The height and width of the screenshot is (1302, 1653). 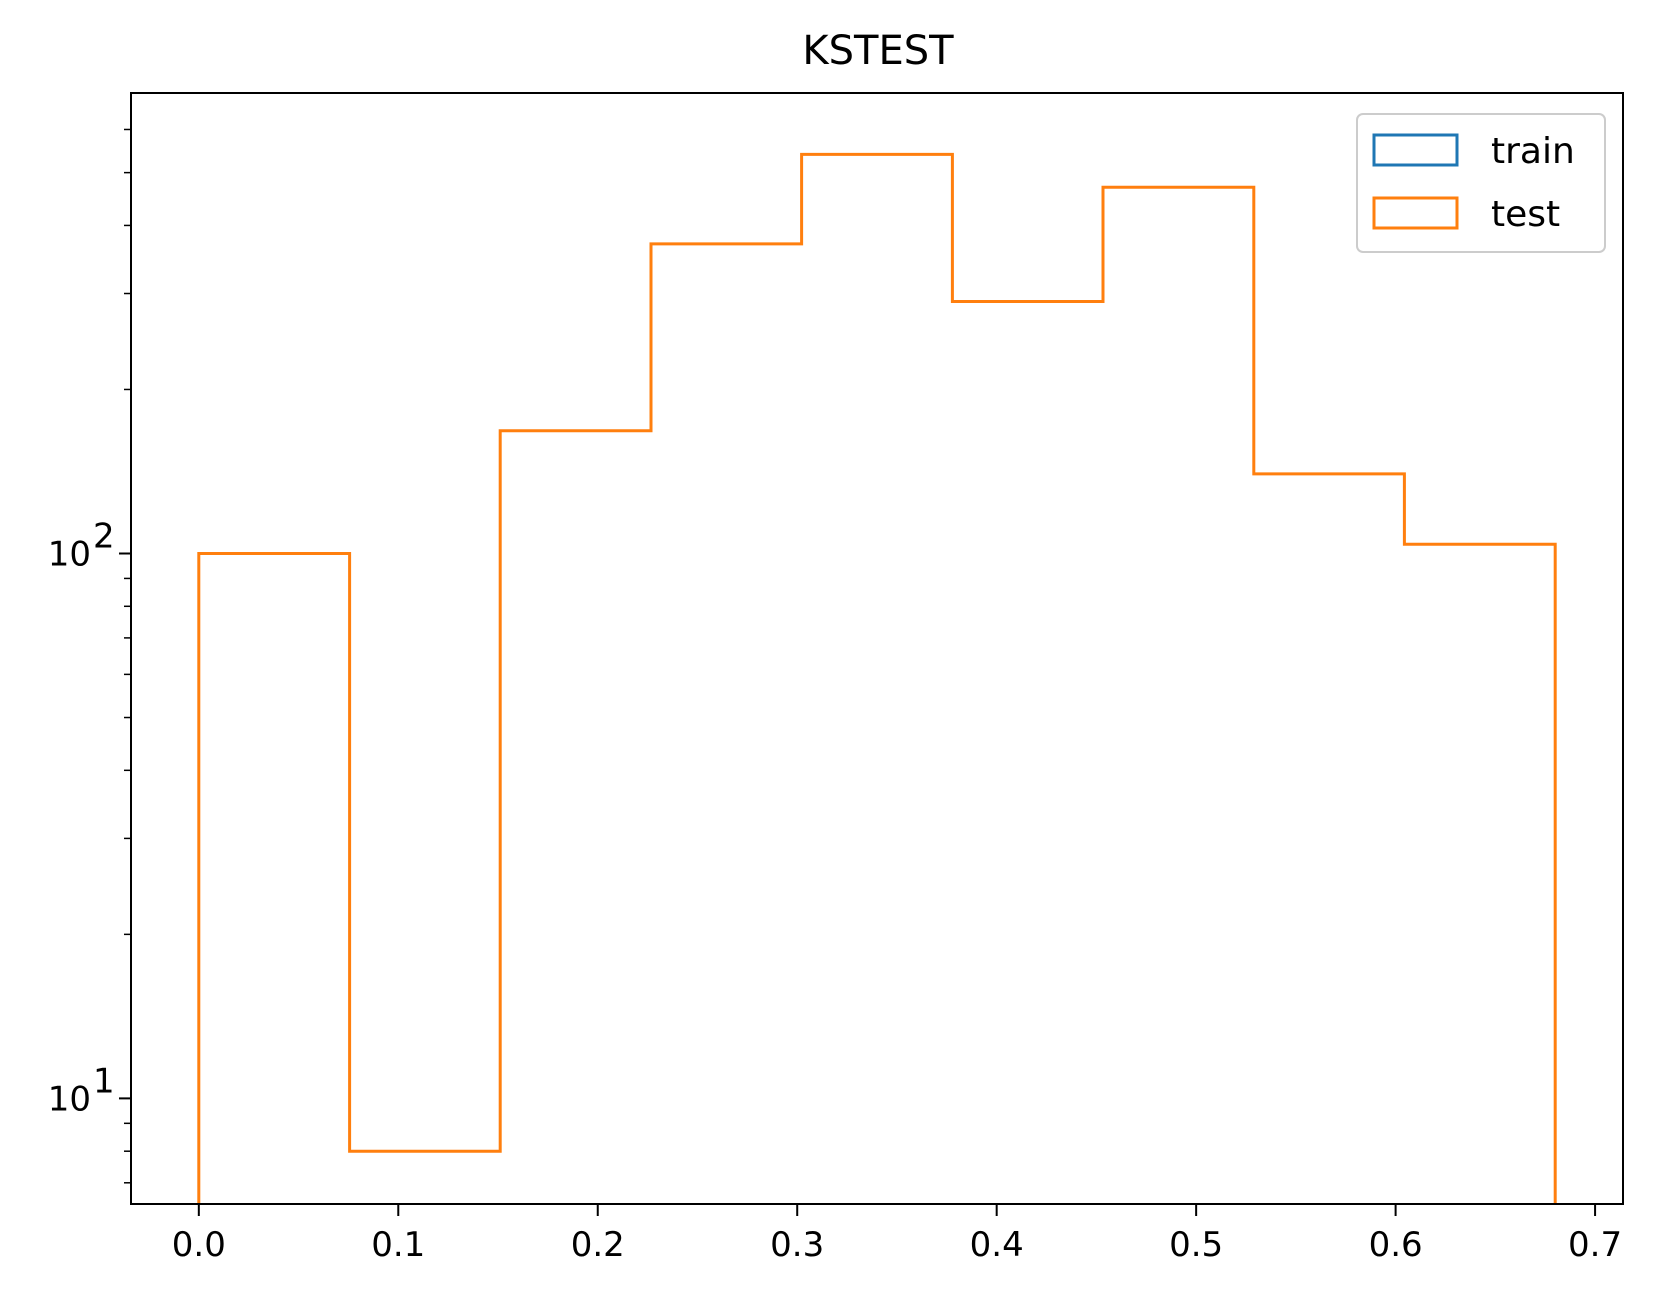 What do you see at coordinates (878, 51) in the screenshot?
I see `chart-title: KSTEST` at bounding box center [878, 51].